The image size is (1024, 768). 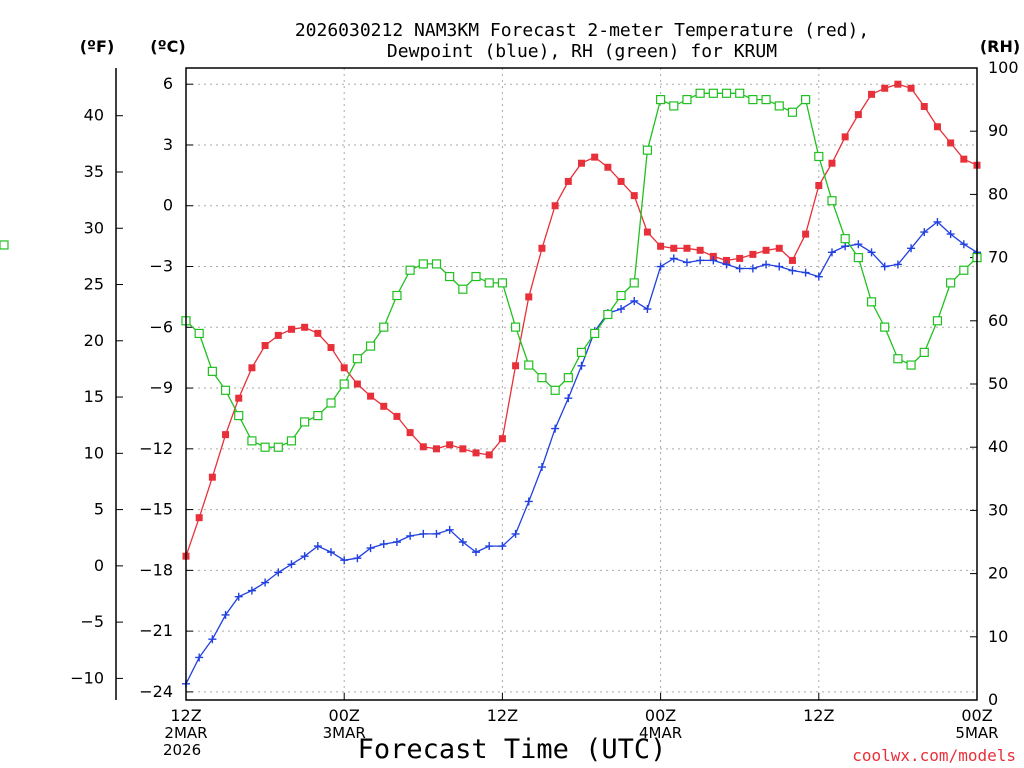 What do you see at coordinates (168, 205) in the screenshot?
I see `celsius-tick-label: 0` at bounding box center [168, 205].